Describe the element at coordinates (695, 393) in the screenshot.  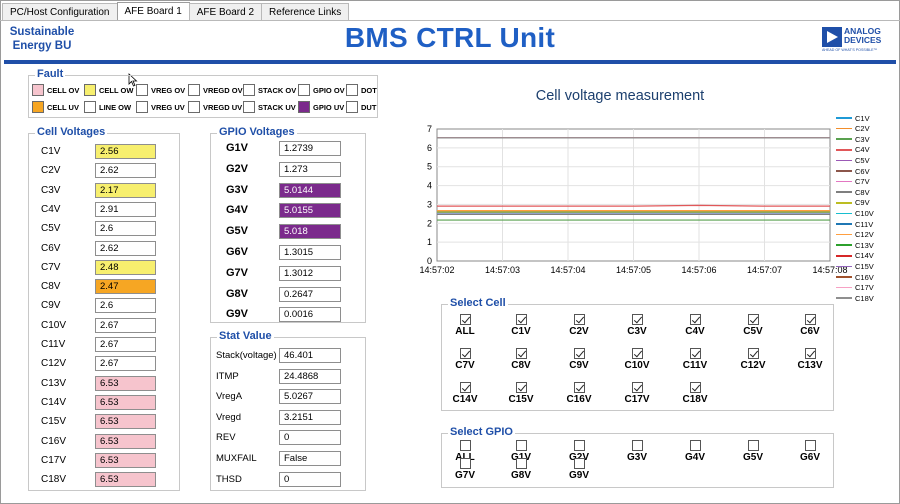
I see `select_cell-c18v-checkbox: C18V` at that location.